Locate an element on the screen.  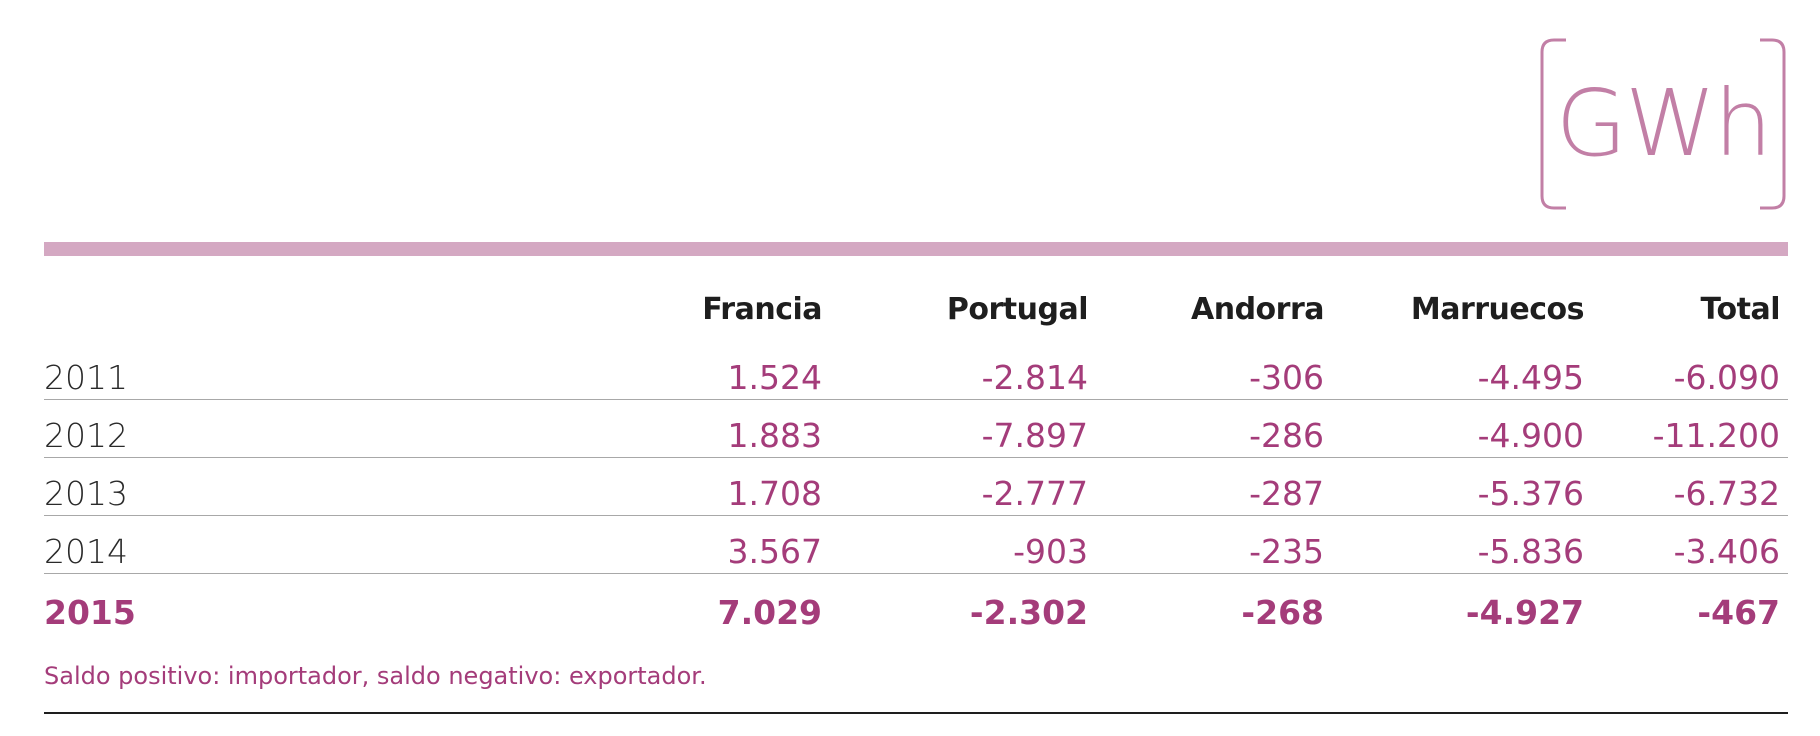
row-year: 2012 is located at coordinates (324, 428).